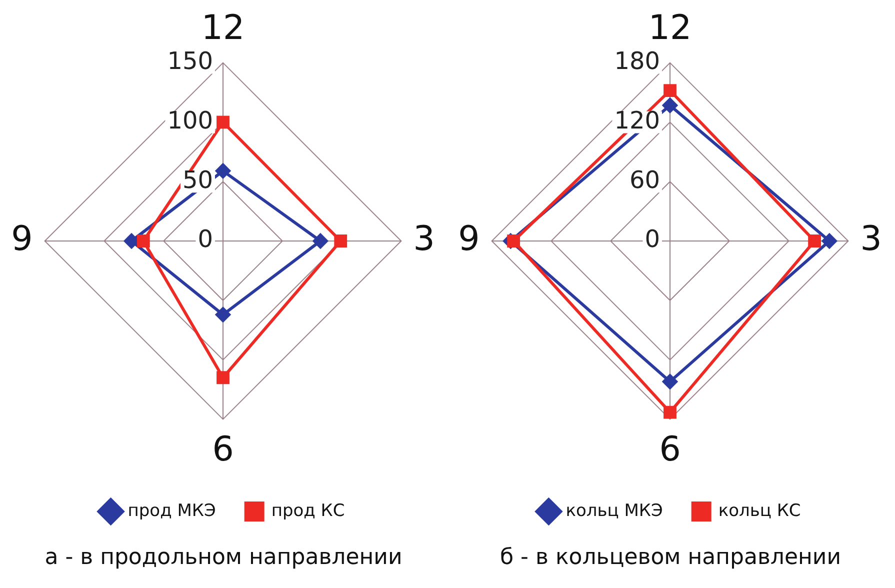 The image size is (895, 588). Describe the element at coordinates (637, 61) in the screenshot. I see `y-tick-label: 180` at that location.